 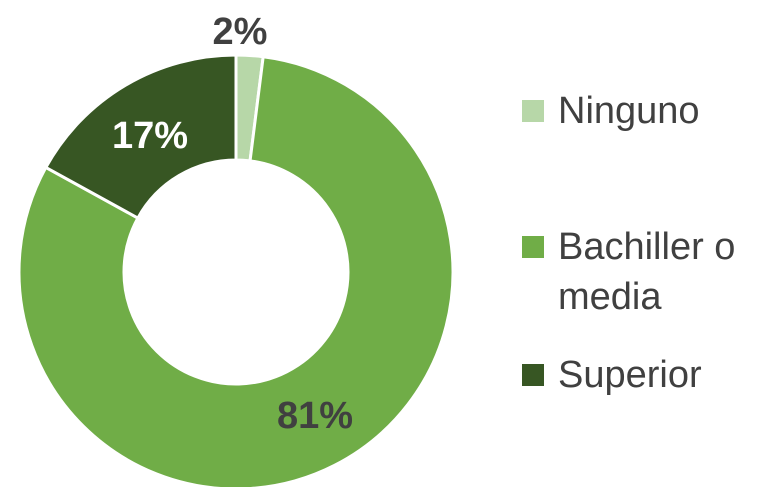 I want to click on legend-item-bachiller: Bachiller o media, so click(x=645, y=272).